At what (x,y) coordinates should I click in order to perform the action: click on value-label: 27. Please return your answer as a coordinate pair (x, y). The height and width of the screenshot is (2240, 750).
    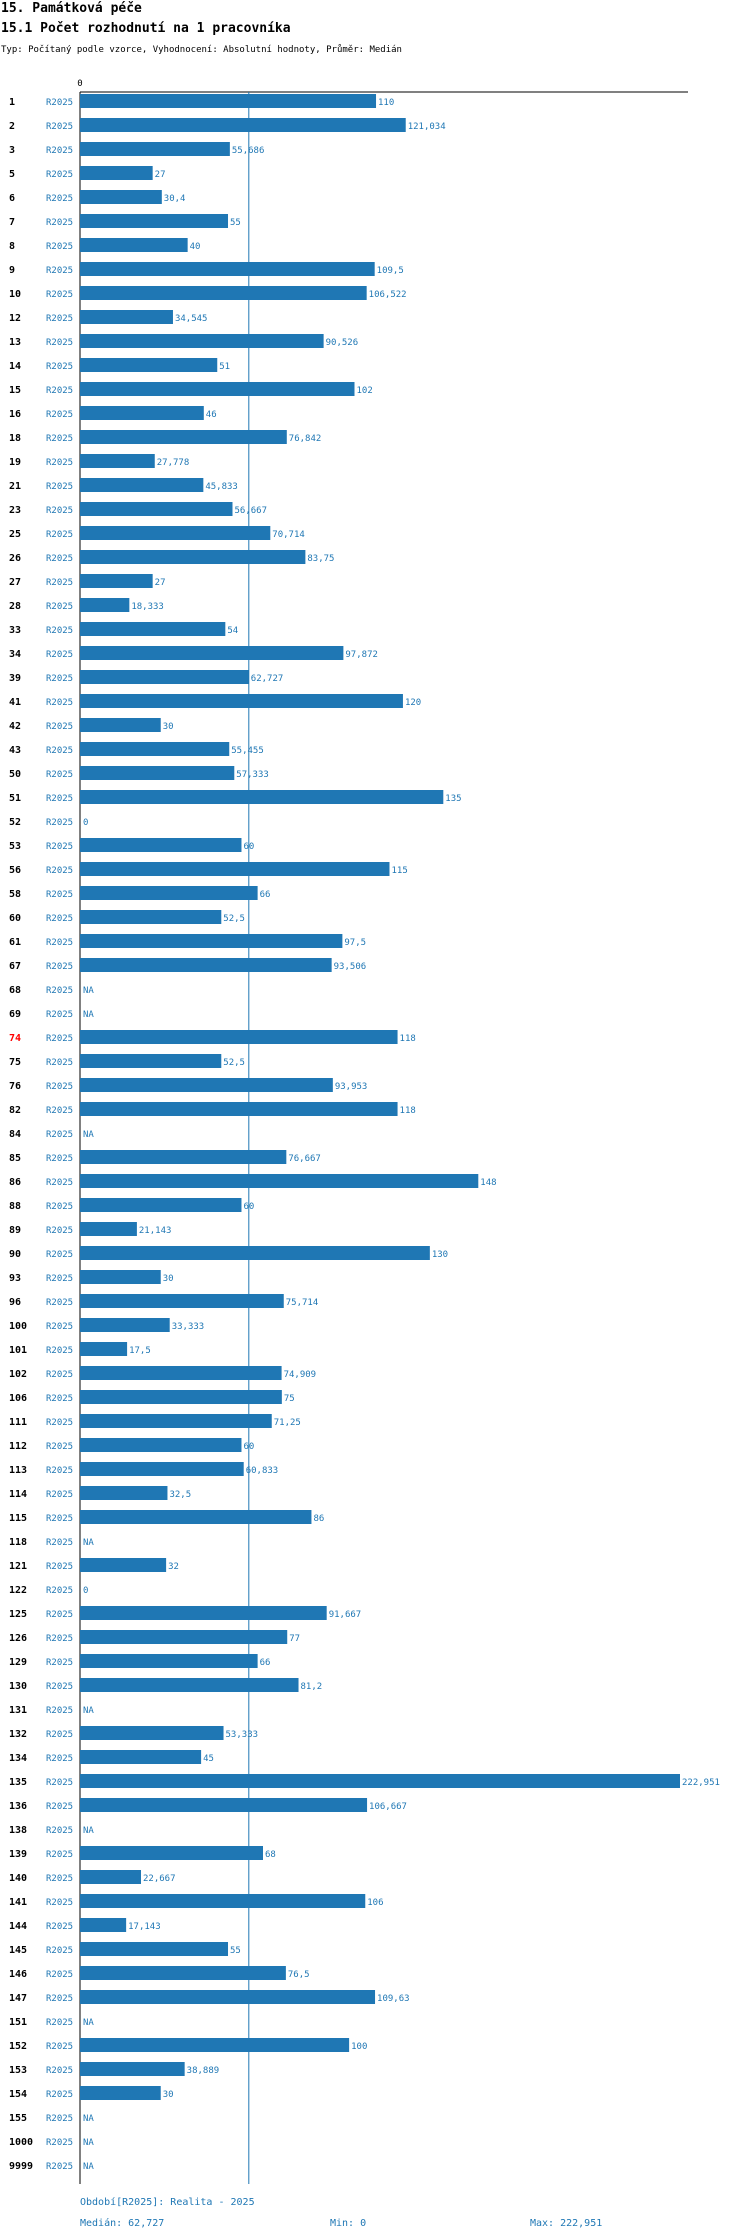
    Looking at the image, I should click on (160, 175).